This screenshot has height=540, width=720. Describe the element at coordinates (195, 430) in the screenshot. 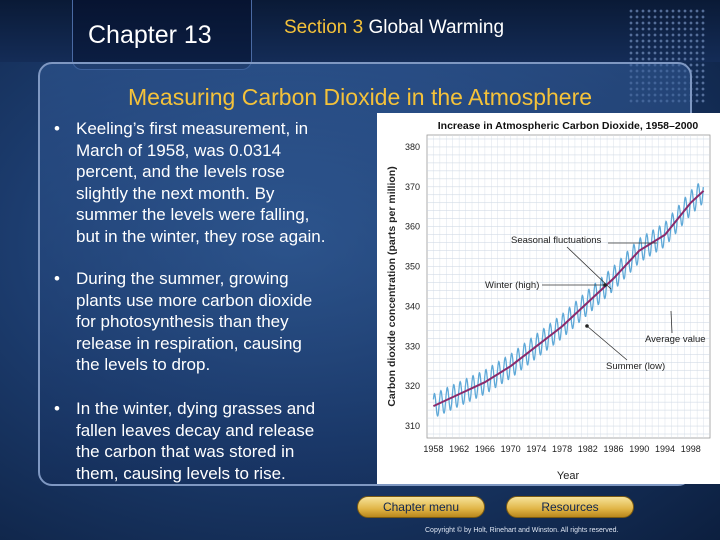

I see `bullet-line: fallen leaves decay and release` at that location.